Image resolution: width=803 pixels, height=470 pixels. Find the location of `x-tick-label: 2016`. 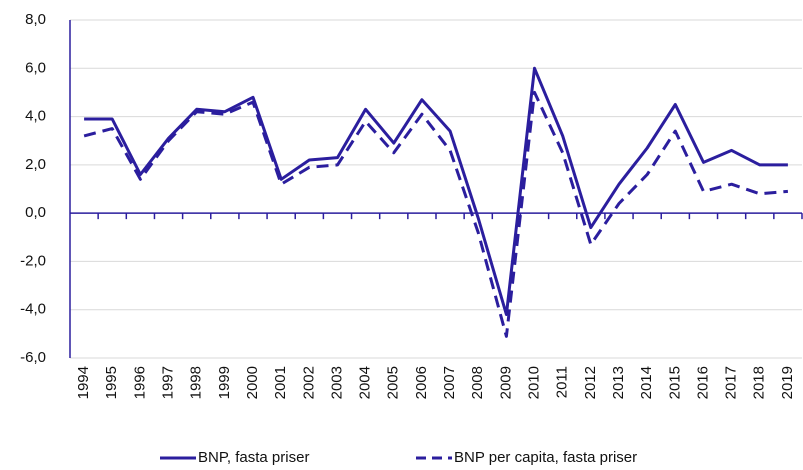

x-tick-label: 2016 is located at coordinates (702, 382).